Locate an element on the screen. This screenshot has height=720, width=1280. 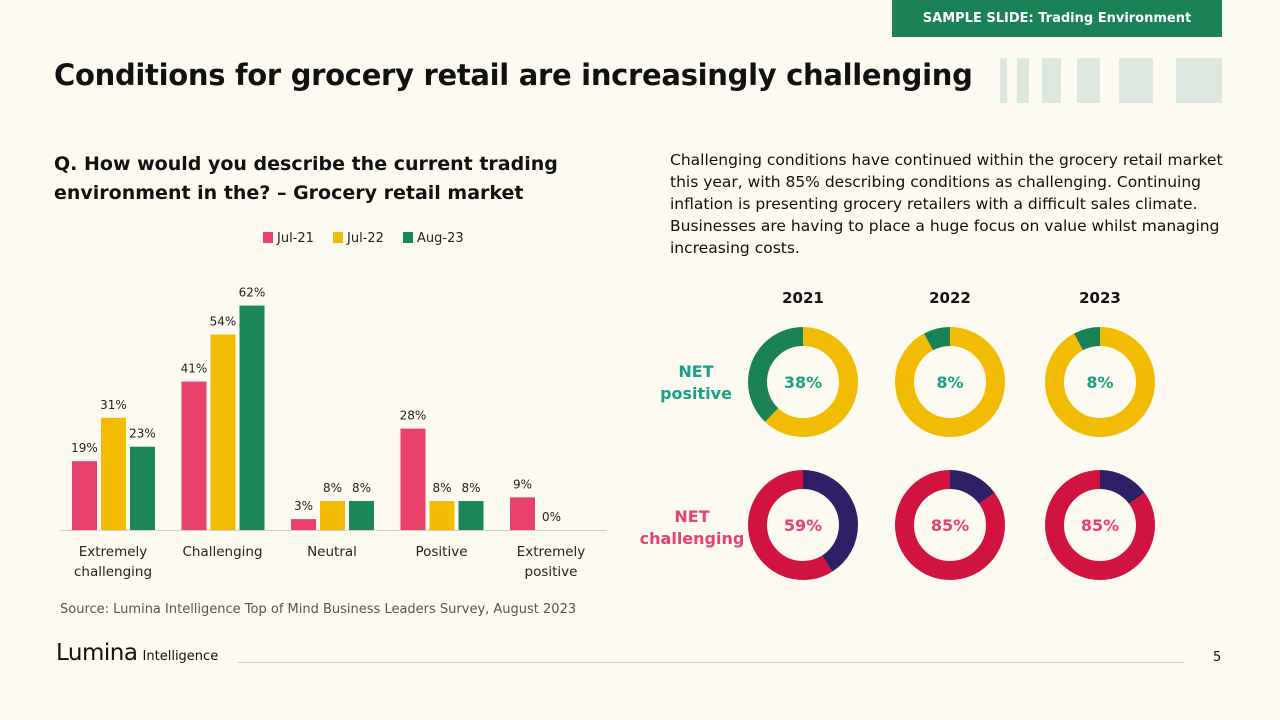
row-label: positive is located at coordinates (696, 393).